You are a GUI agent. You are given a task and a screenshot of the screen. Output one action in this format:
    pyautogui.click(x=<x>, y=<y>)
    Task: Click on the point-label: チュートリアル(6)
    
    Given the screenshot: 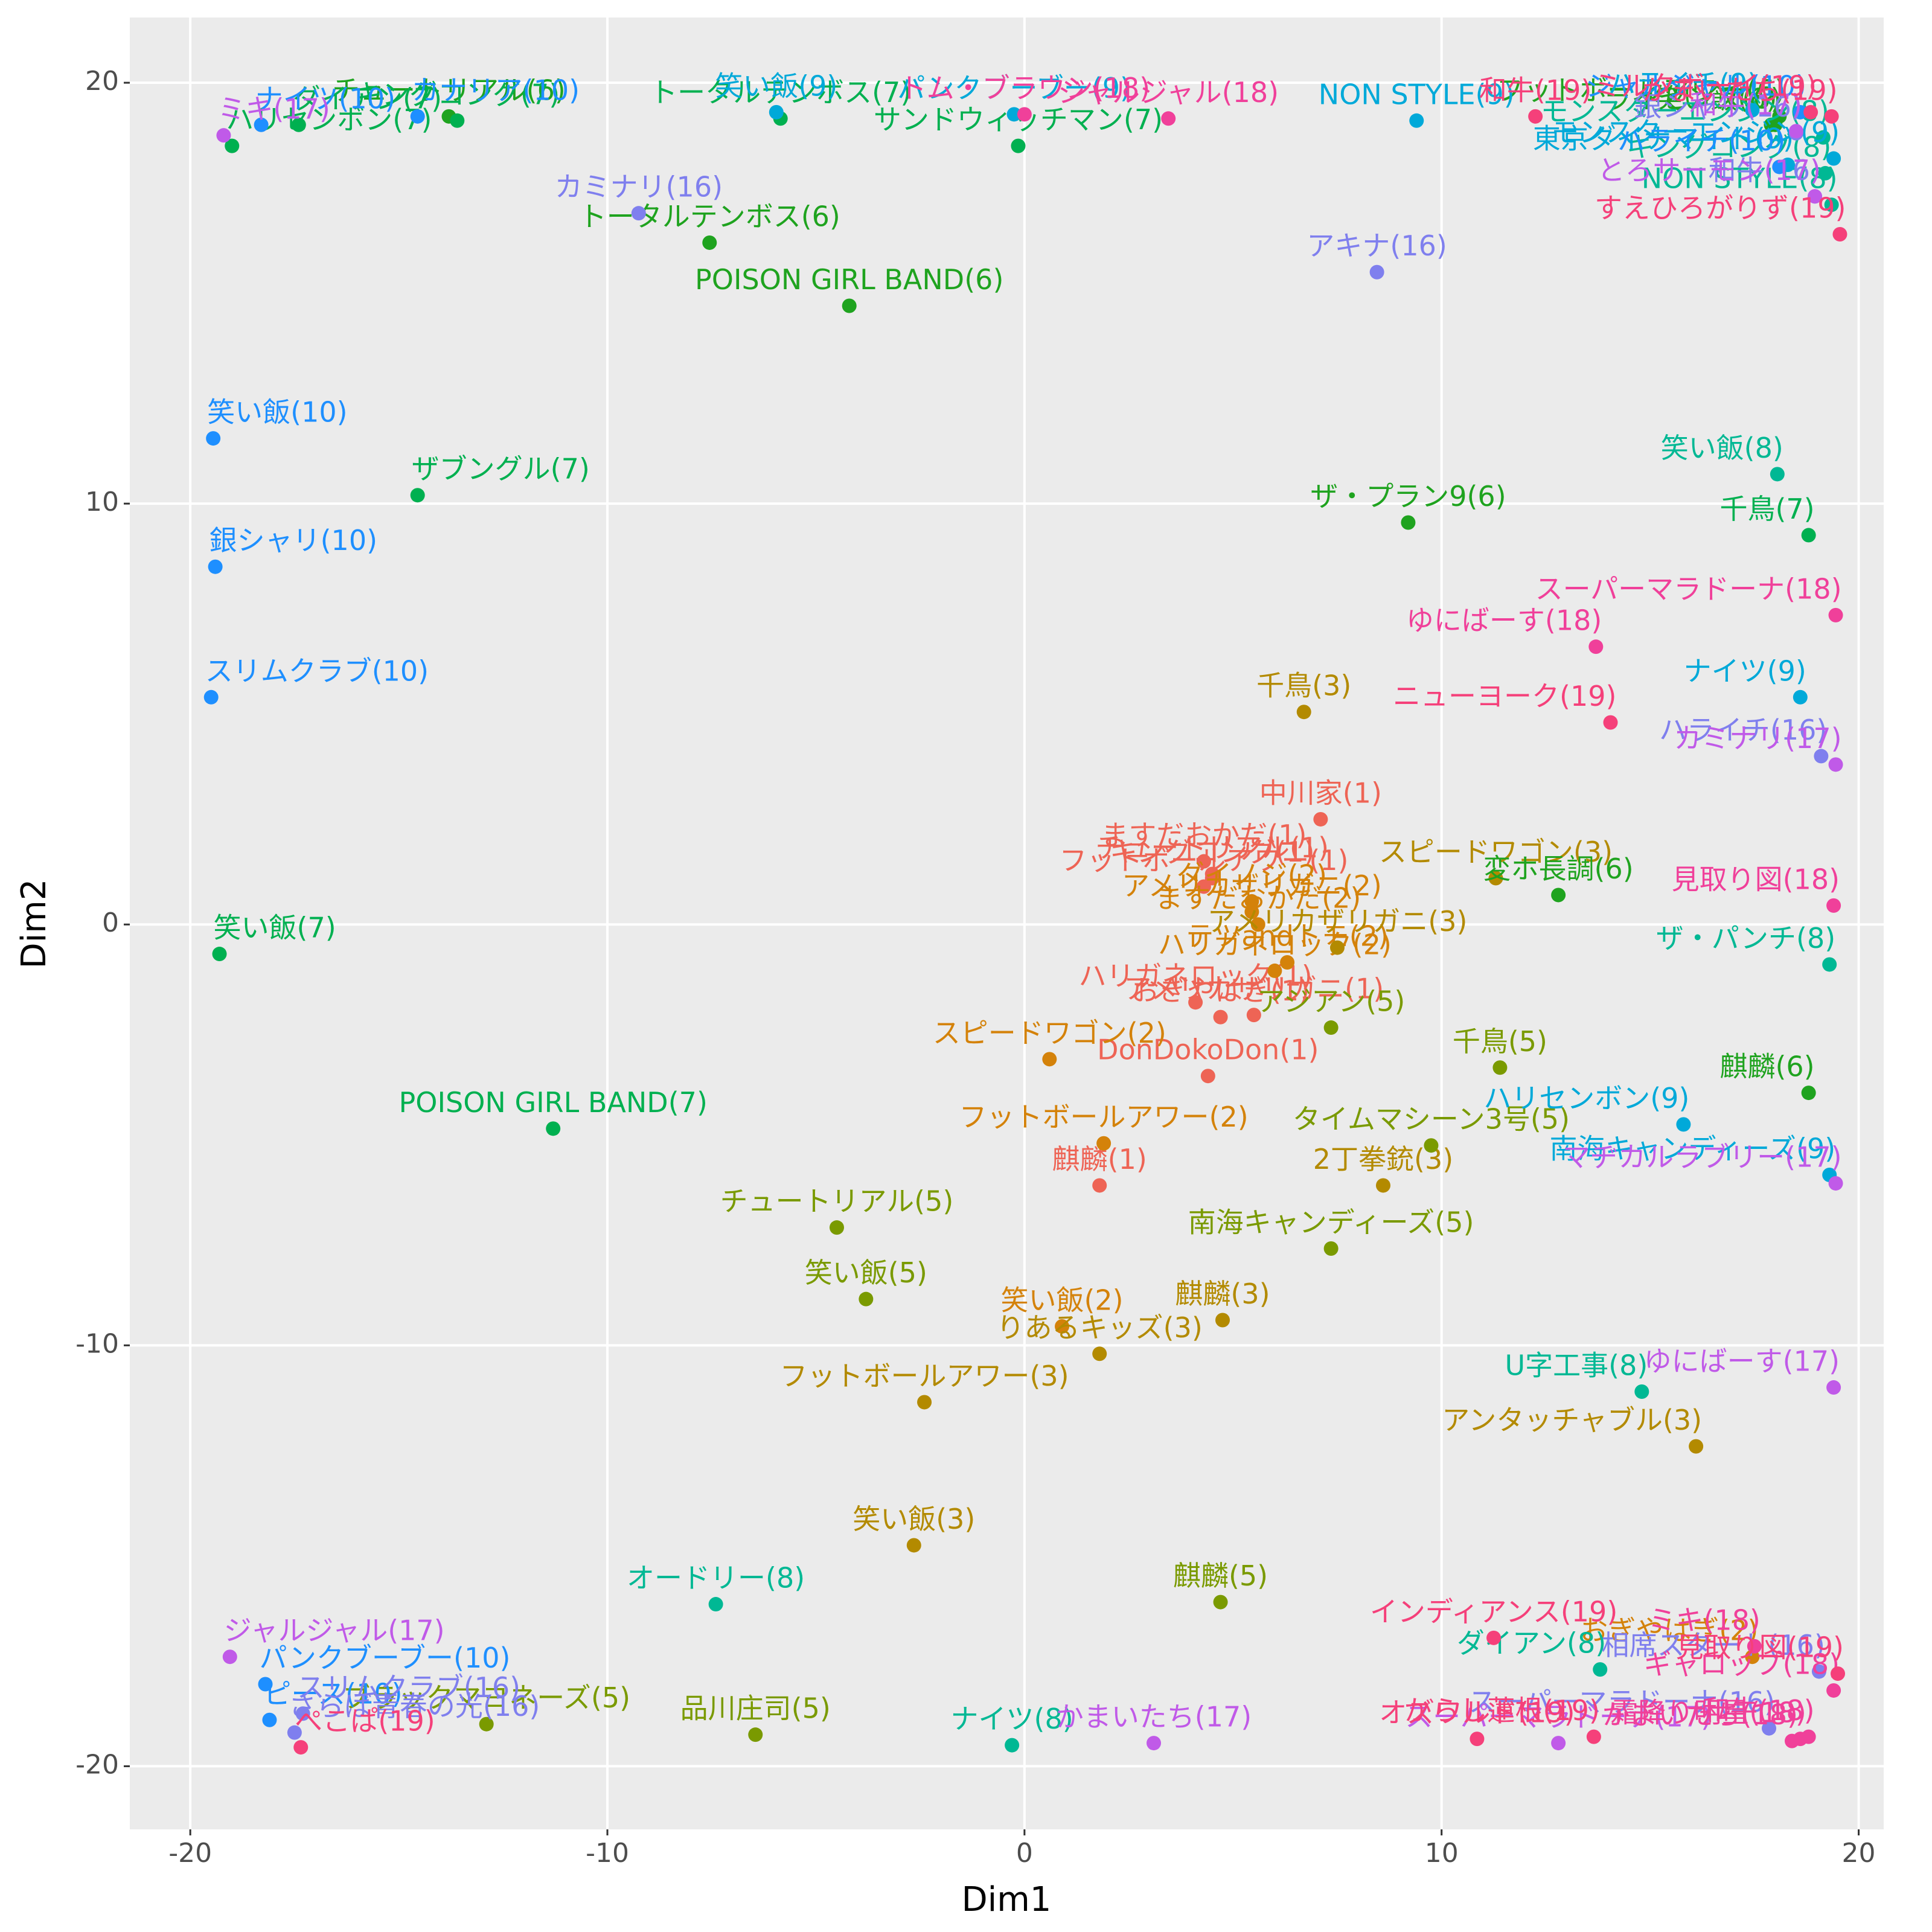 What is the action you would take?
    pyautogui.click(x=449, y=90)
    